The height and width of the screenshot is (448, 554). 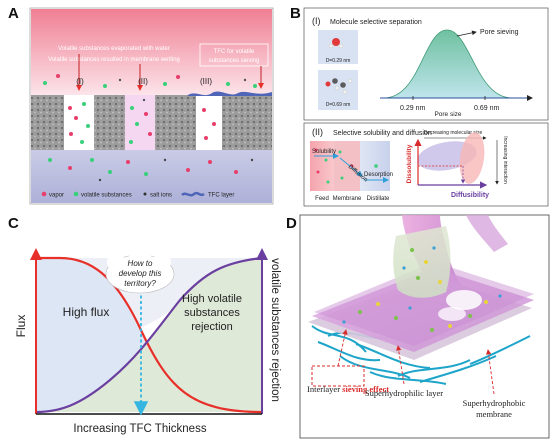 What do you see at coordinates (143, 81) in the screenshot?
I see `case-label-2: (II)` at bounding box center [143, 81].